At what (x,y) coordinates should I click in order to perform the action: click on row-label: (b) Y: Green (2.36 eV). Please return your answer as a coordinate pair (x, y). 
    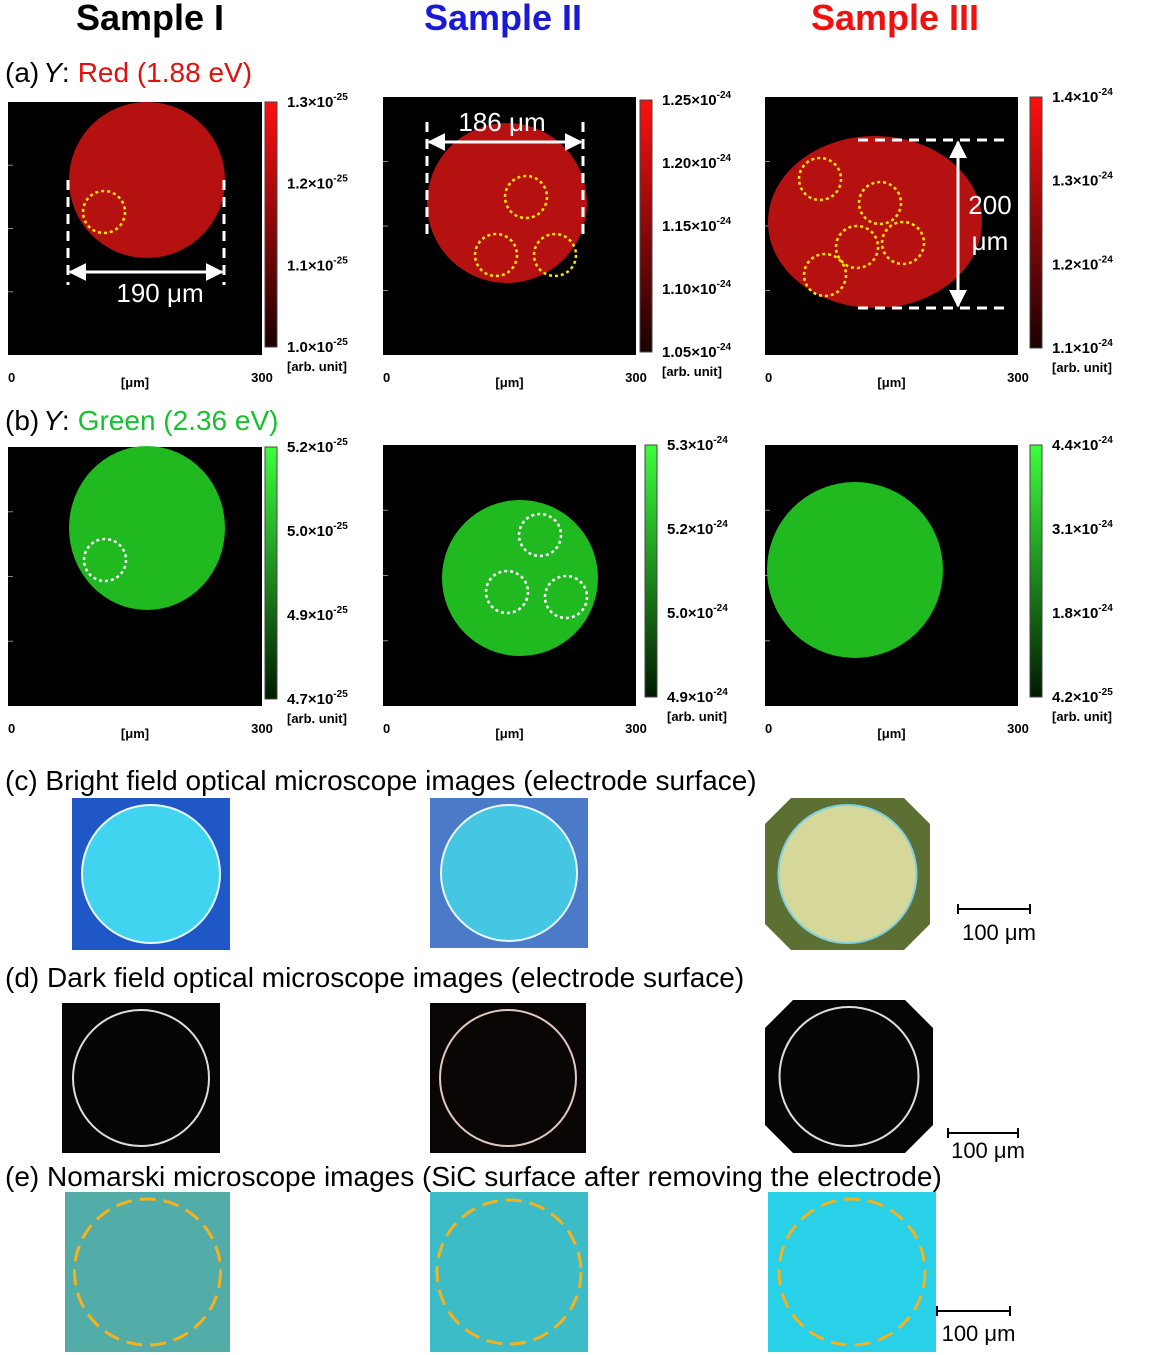
    Looking at the image, I should click on (141, 420).